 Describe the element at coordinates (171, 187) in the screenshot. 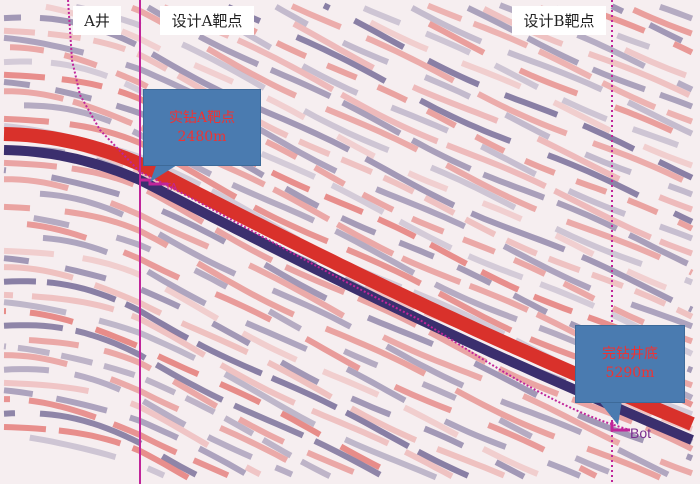

I see `target-a-marker-label: TA` at that location.